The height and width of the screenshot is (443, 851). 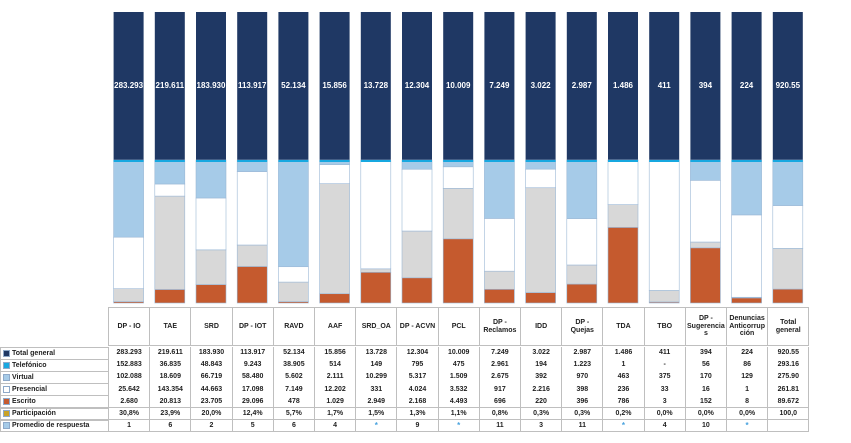 What do you see at coordinates (252, 377) in the screenshot?
I see `table-cell-r2-c3: 58.480` at bounding box center [252, 377].